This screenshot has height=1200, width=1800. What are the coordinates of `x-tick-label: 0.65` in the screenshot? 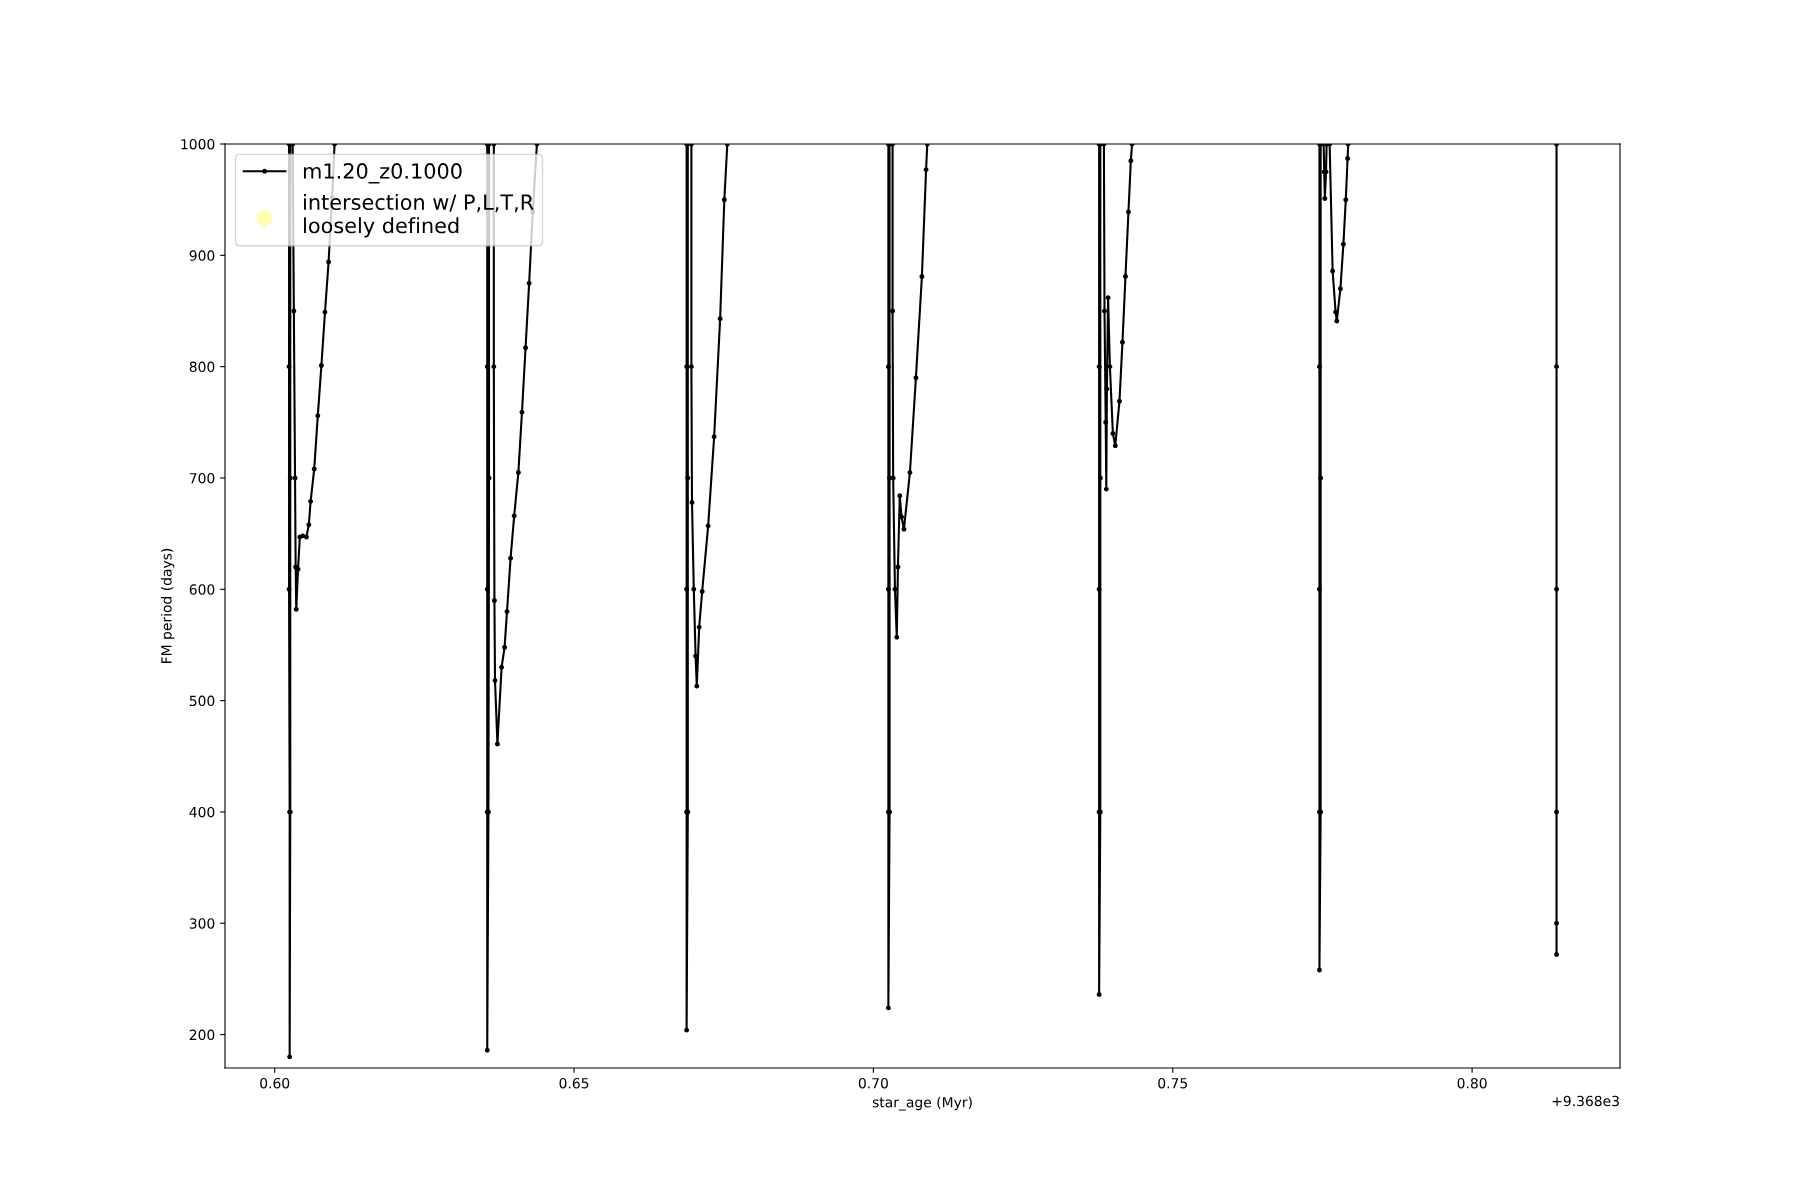 It's located at (574, 1083).